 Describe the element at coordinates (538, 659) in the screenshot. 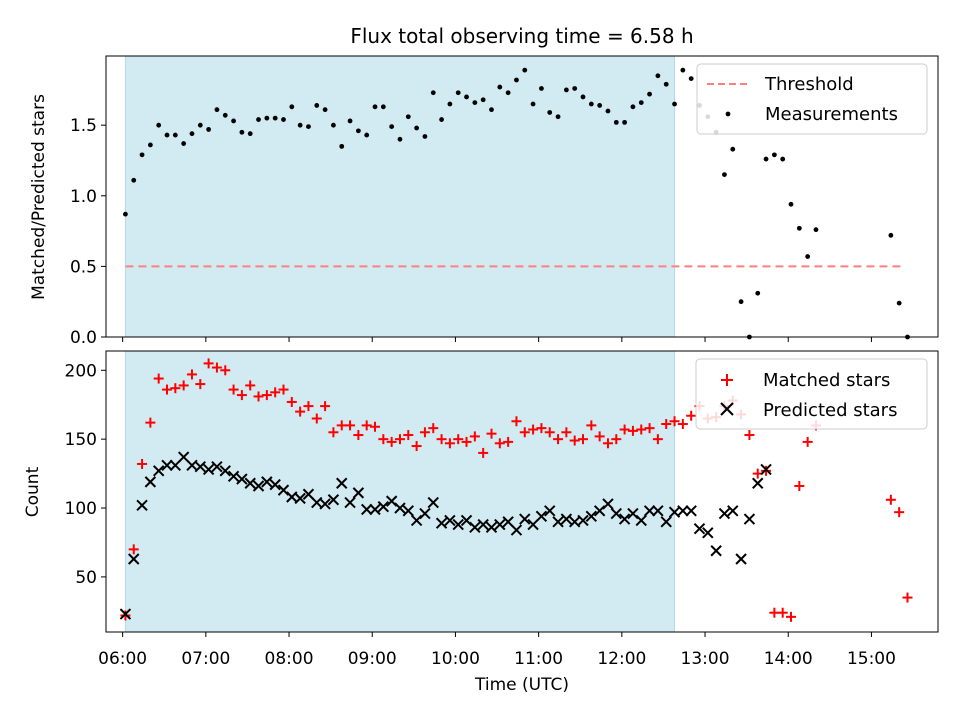

I see `x-tick-label: 11:00` at that location.